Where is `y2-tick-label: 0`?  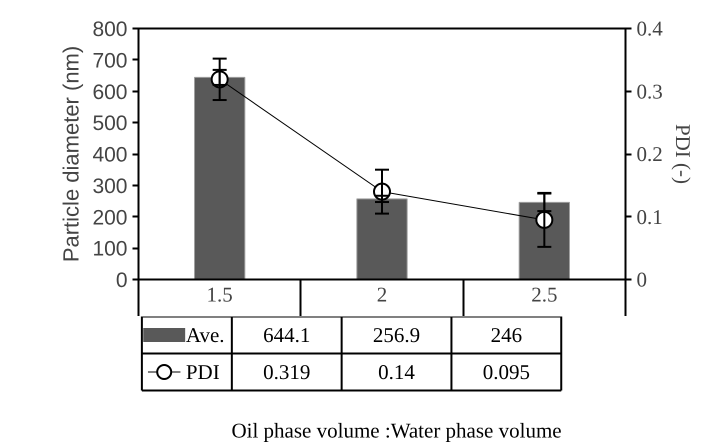 y2-tick-label: 0 is located at coordinates (641, 280).